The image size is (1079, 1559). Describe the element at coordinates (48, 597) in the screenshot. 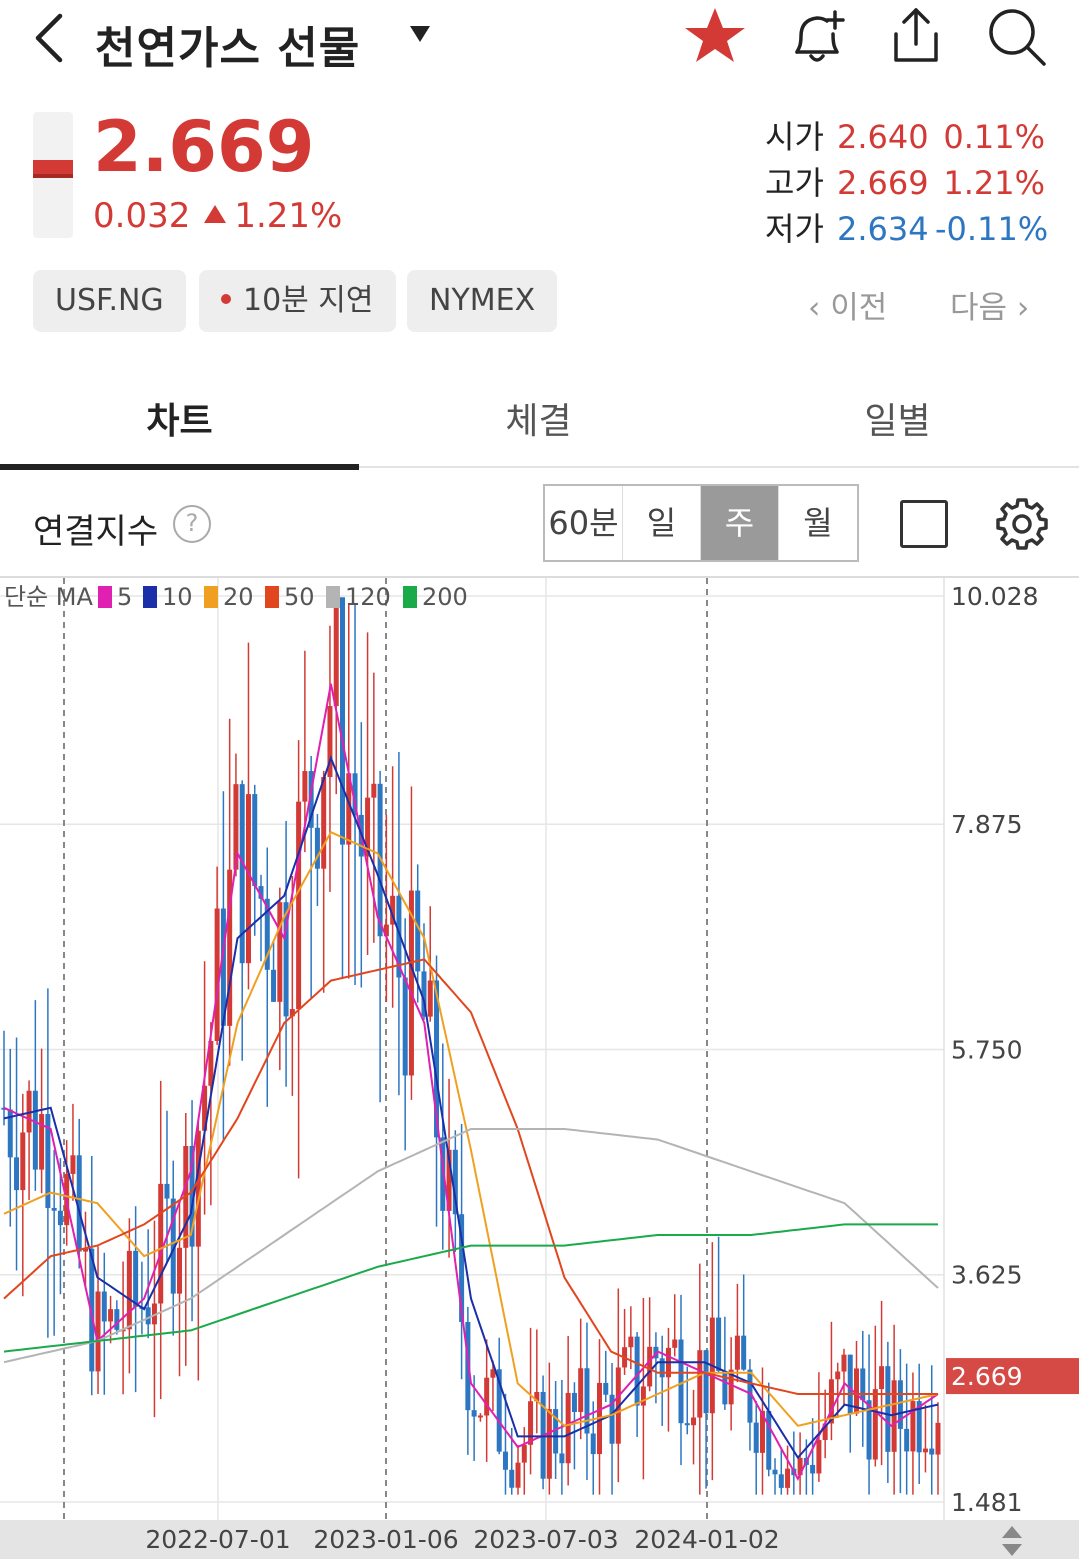

I see `legend-prefix: 단순 MA` at that location.